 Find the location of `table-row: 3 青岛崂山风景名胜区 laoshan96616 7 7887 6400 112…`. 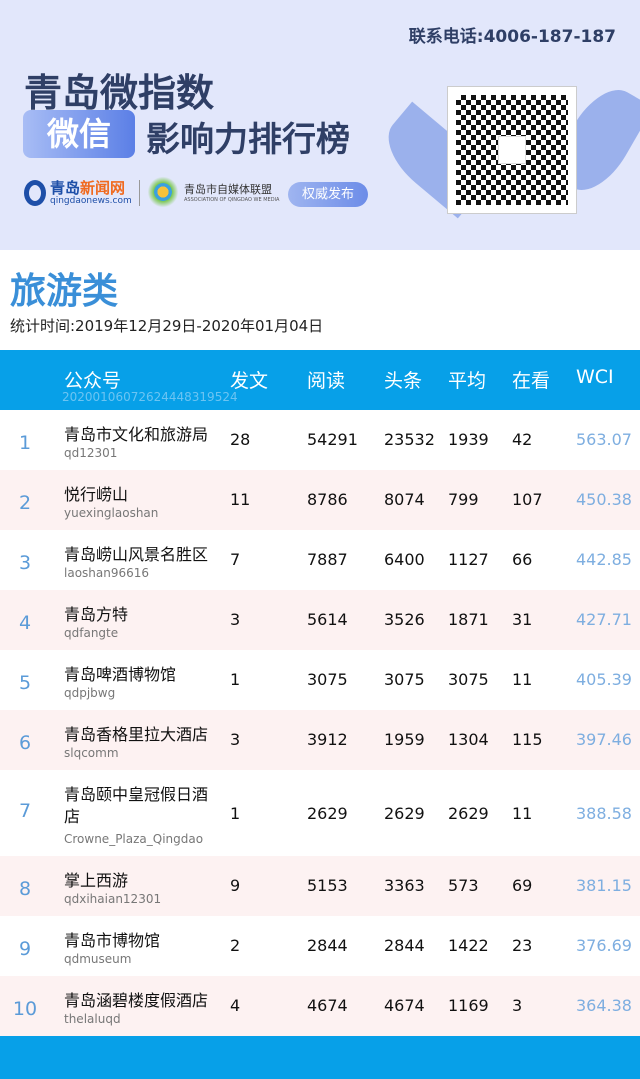

table-row: 3 青岛崂山风景名胜区 laoshan96616 7 7887 6400 112… is located at coordinates (320, 560).